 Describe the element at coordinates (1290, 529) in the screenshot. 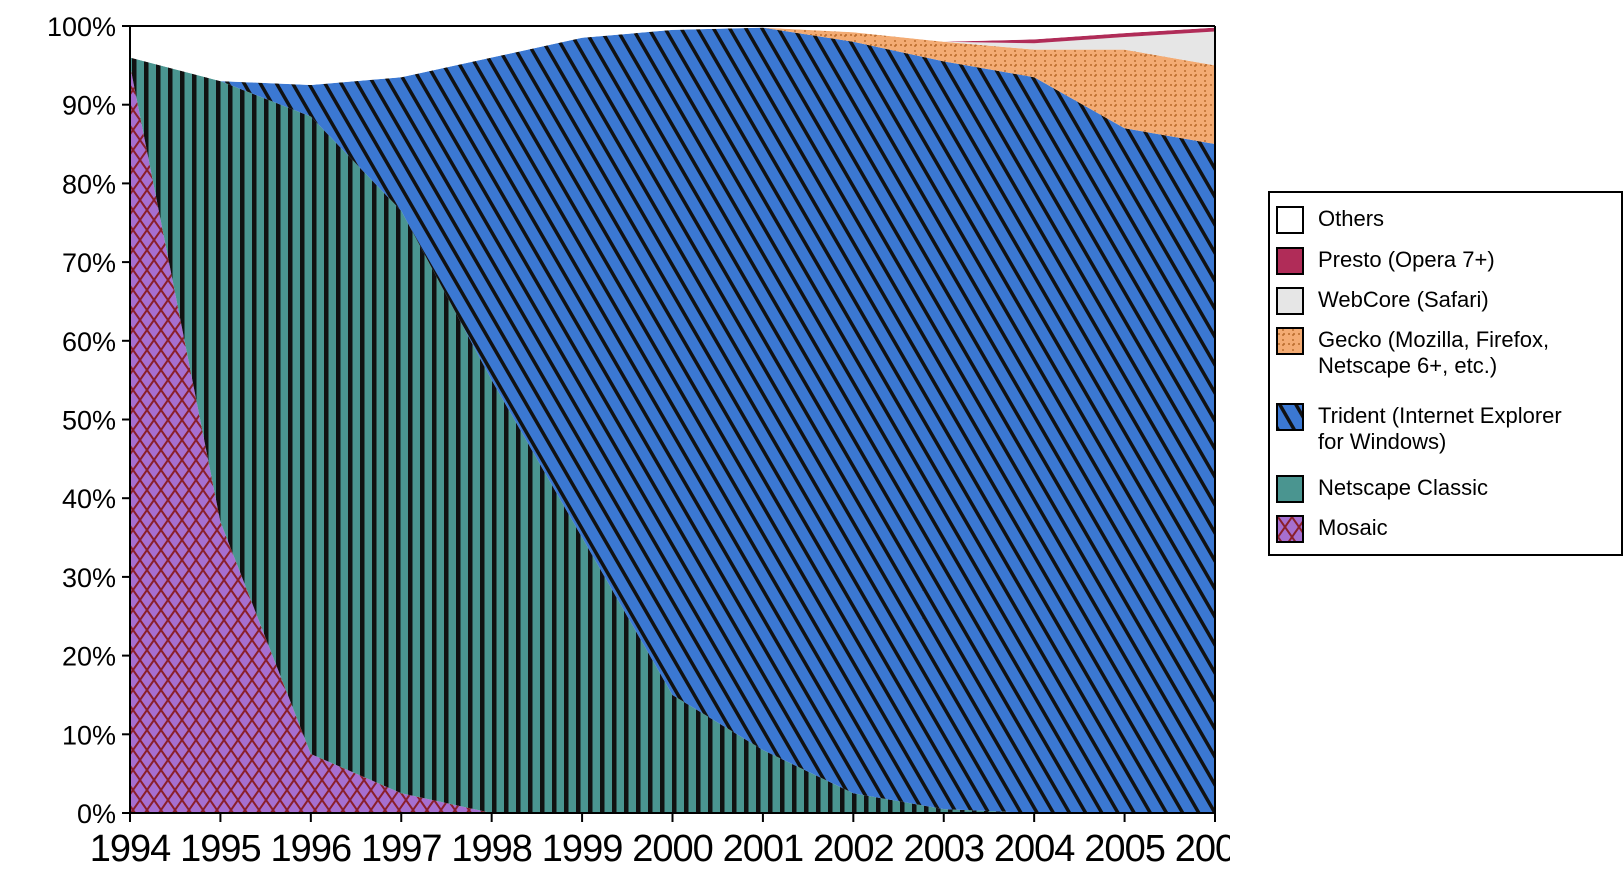

I see `legend-swatch-mosaic` at that location.